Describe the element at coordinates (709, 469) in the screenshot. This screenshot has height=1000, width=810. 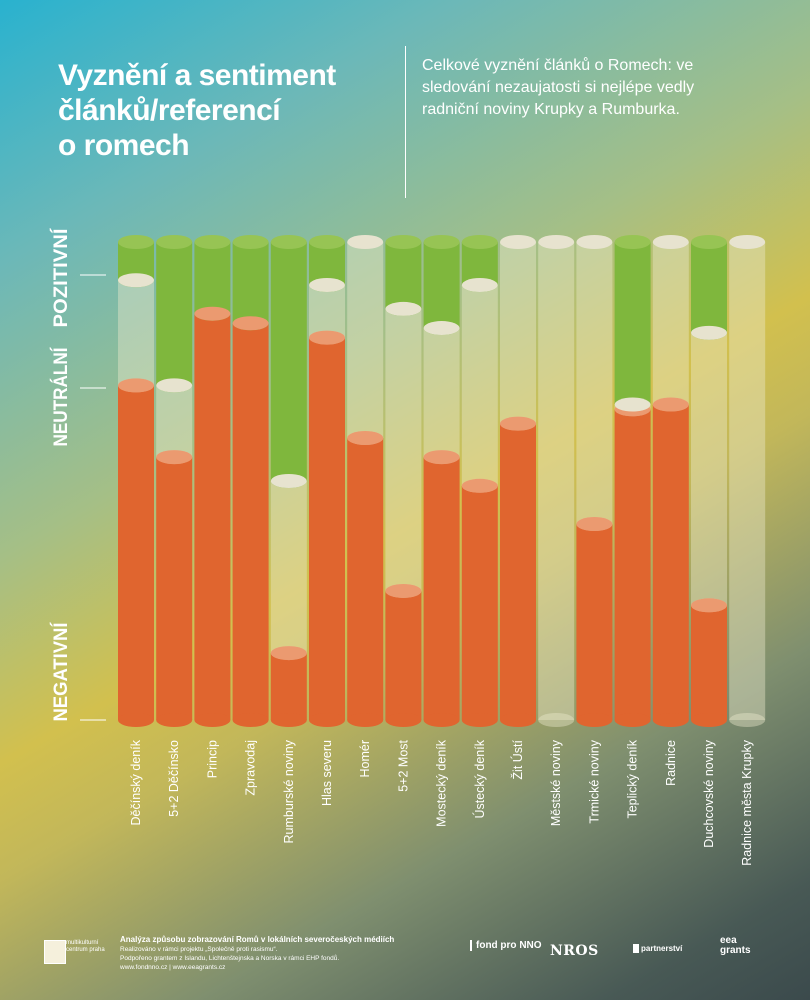
I see `bar-15-neutral` at that location.